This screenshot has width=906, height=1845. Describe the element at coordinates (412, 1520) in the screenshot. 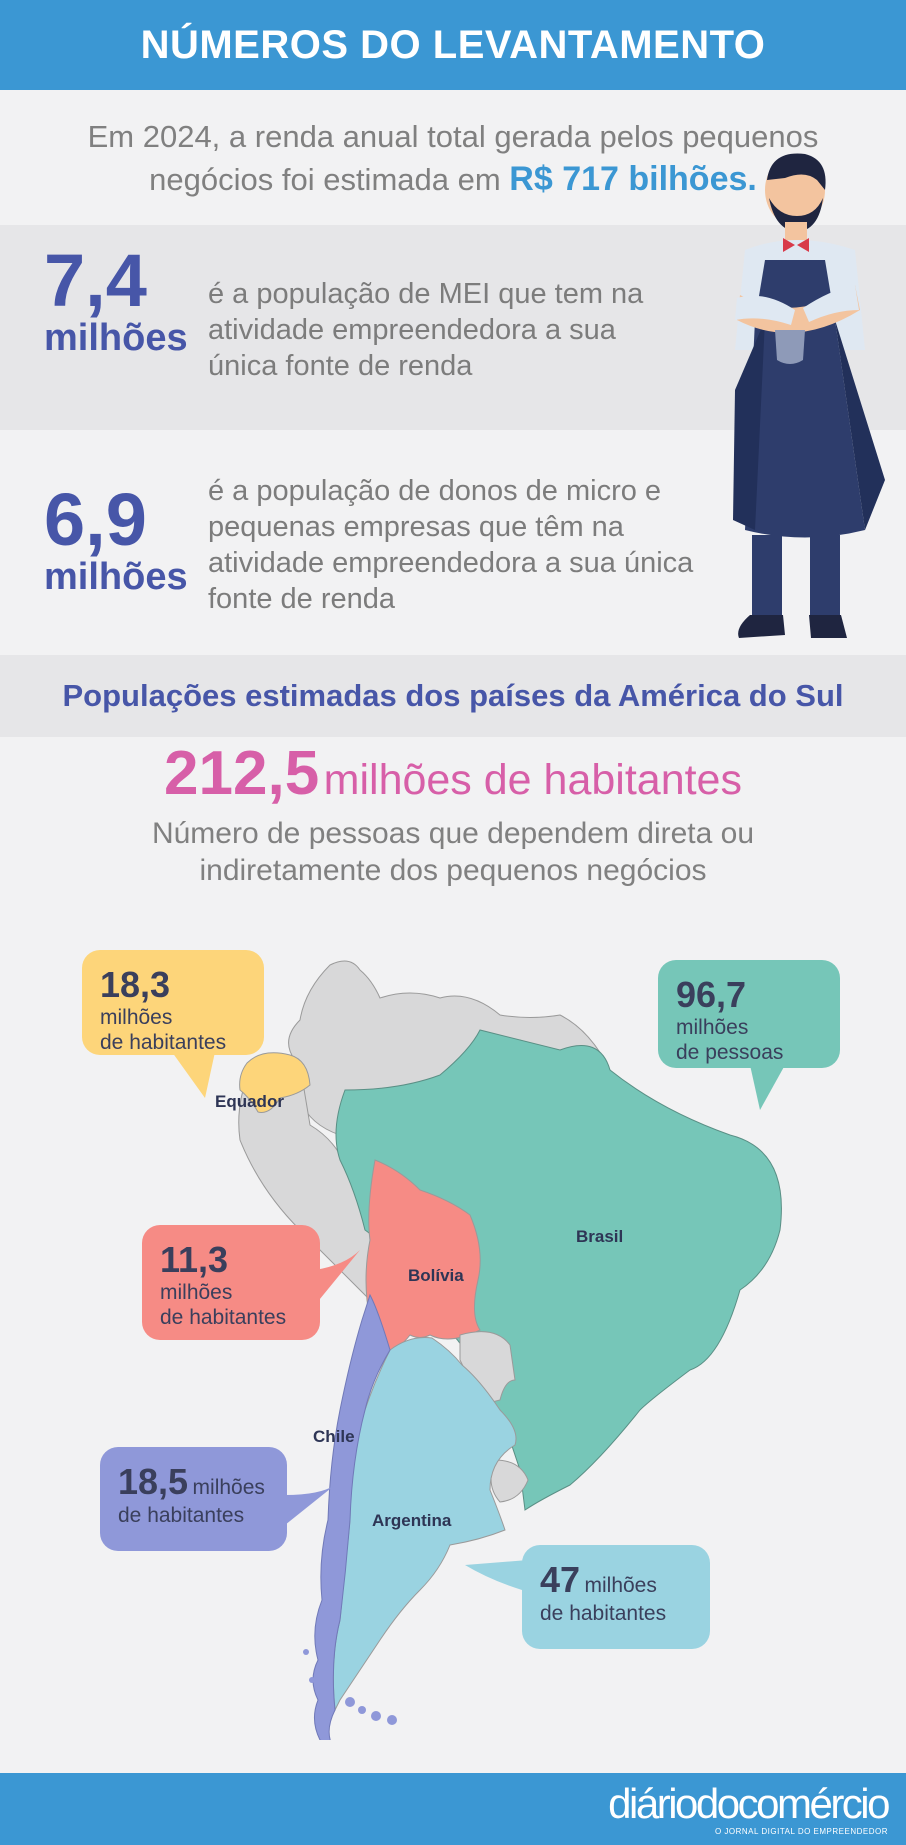

I see `label-argentina: Argentina` at that location.